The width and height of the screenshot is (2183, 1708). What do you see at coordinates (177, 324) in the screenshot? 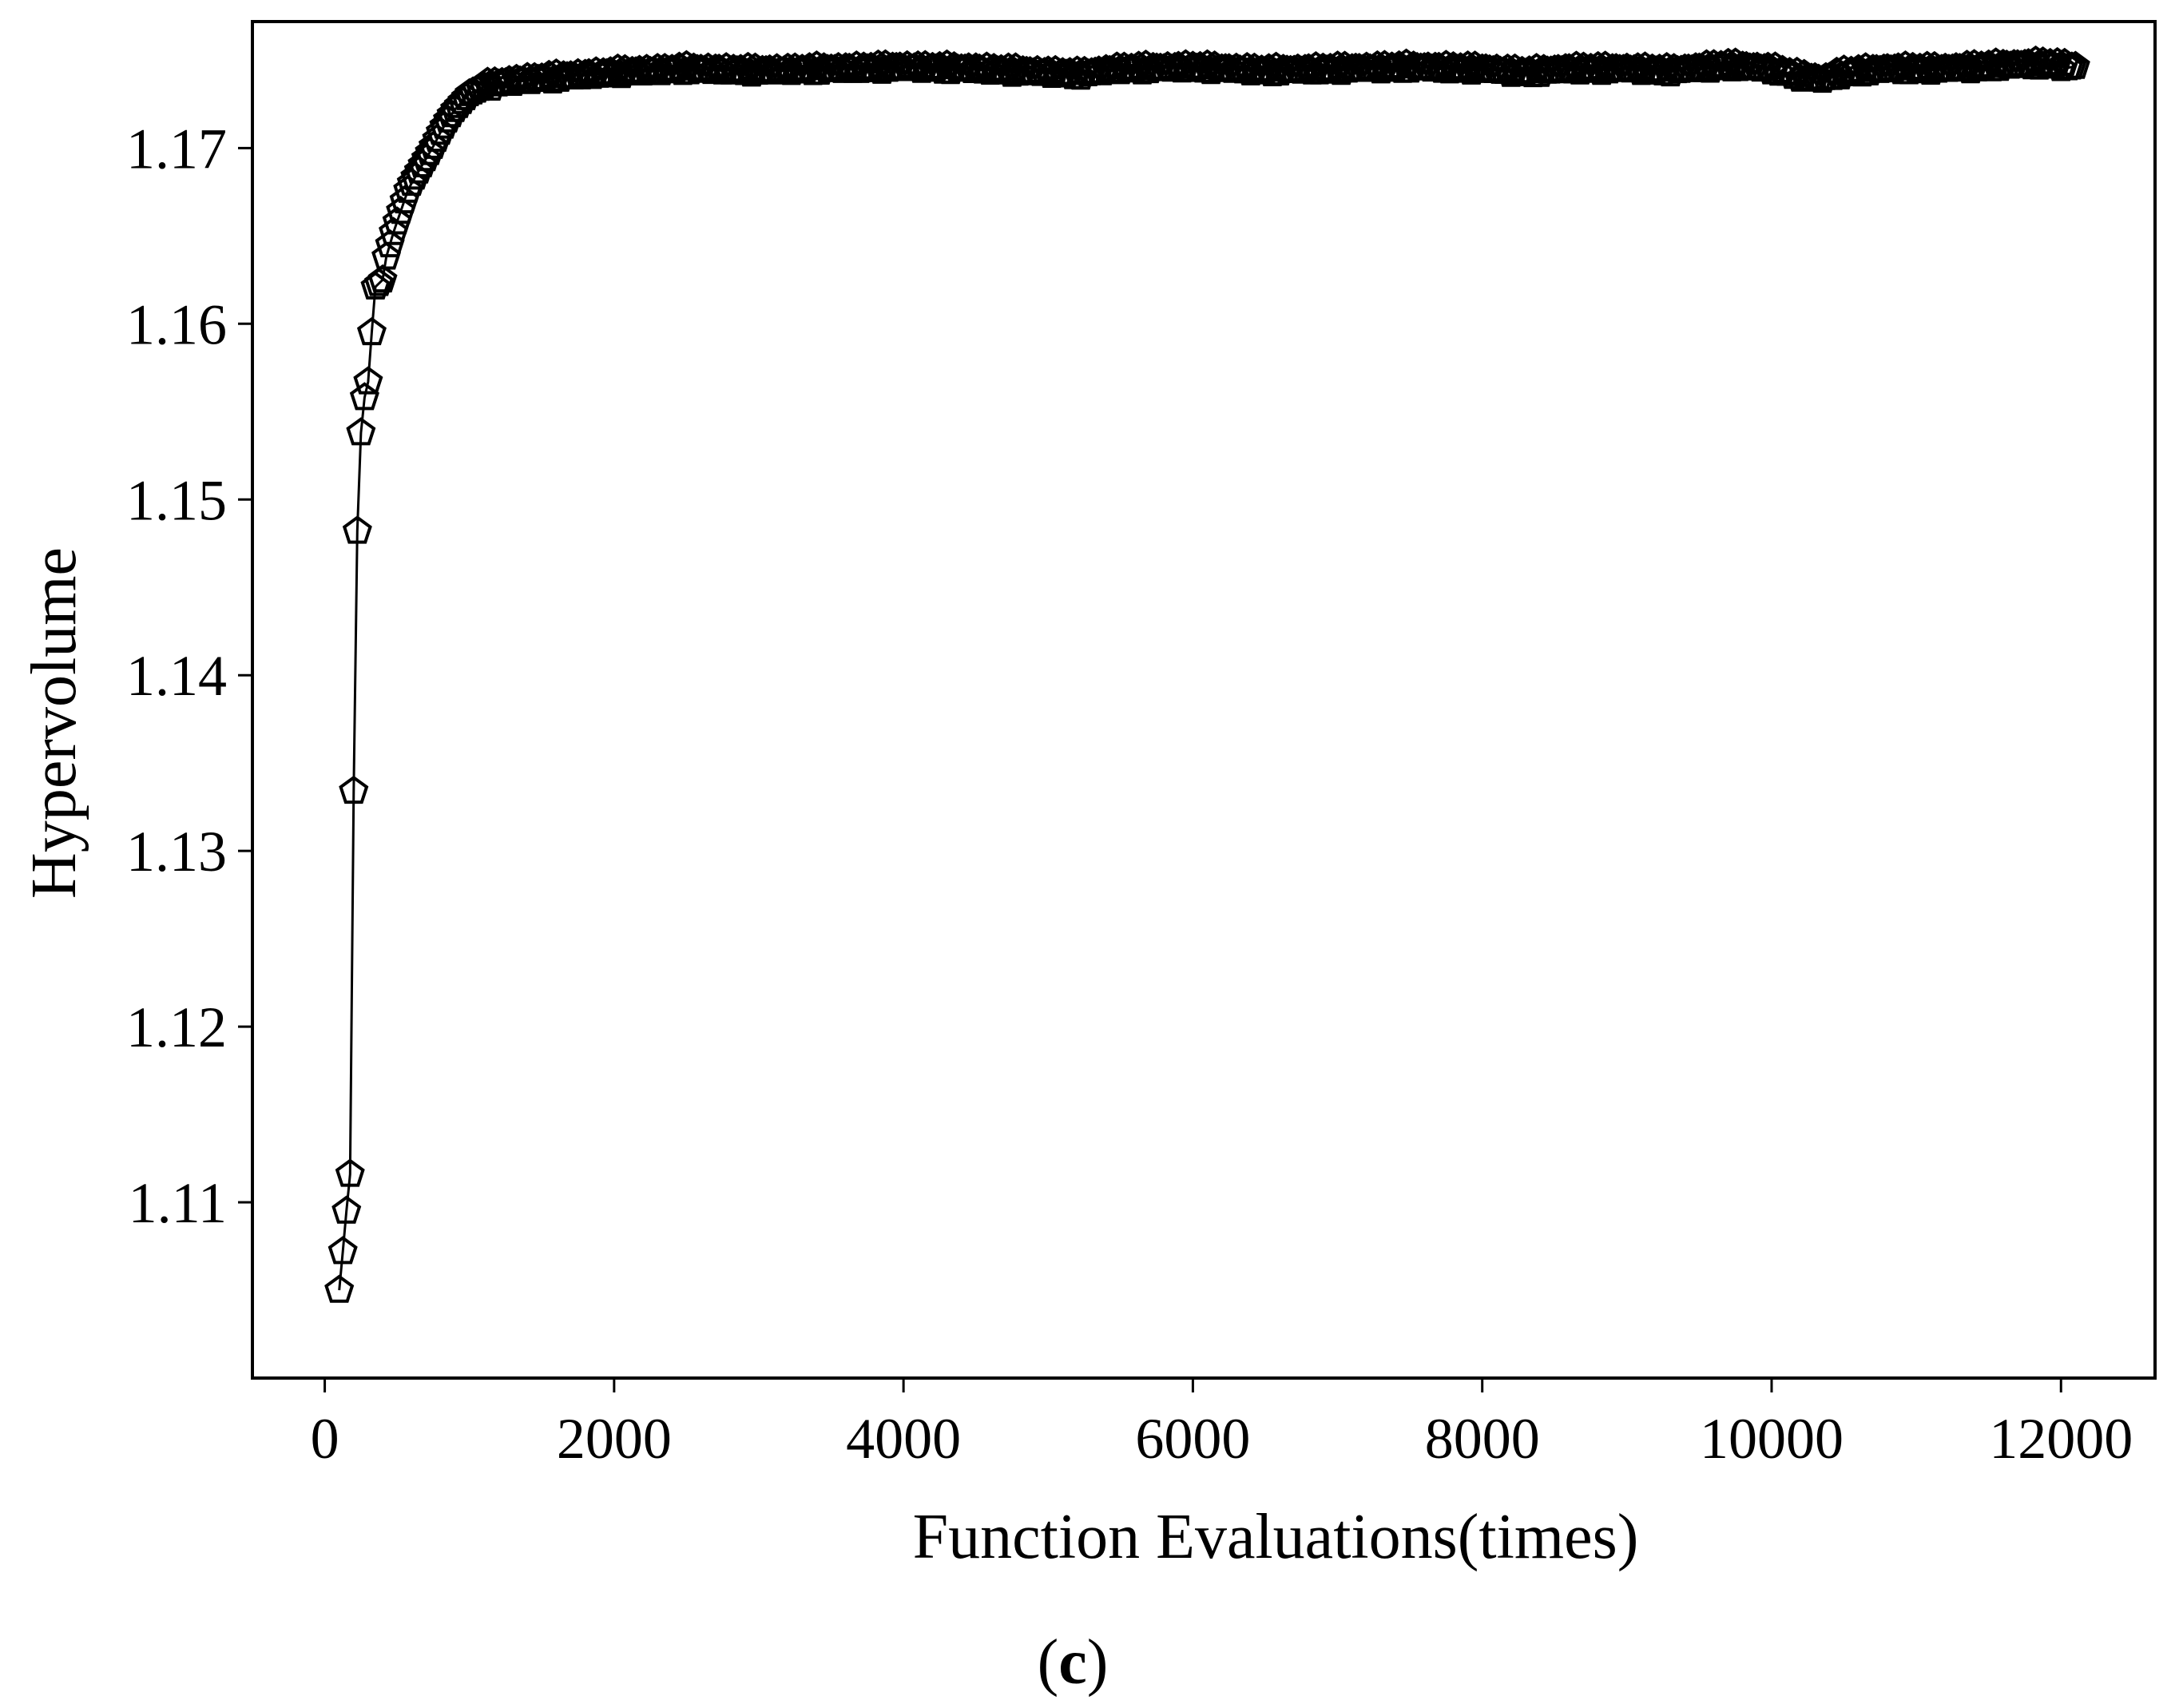
I see `y-tick-label: 1.16` at bounding box center [177, 324].